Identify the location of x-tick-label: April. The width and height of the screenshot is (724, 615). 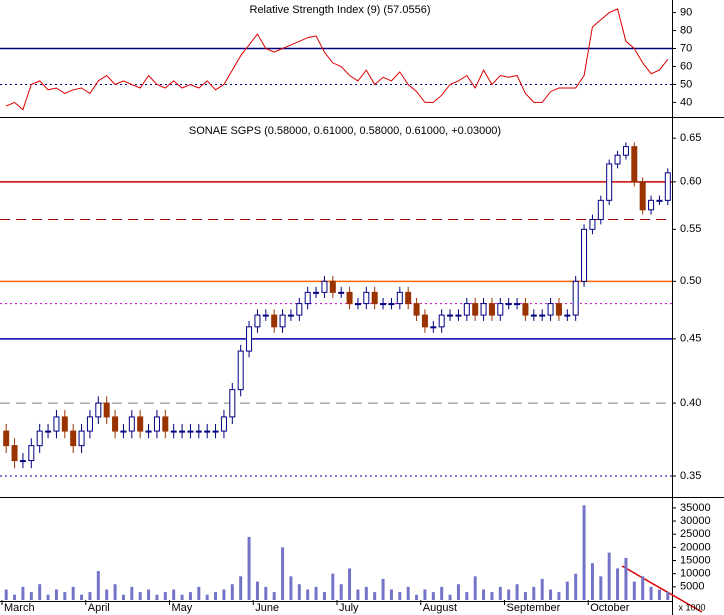
(99, 608).